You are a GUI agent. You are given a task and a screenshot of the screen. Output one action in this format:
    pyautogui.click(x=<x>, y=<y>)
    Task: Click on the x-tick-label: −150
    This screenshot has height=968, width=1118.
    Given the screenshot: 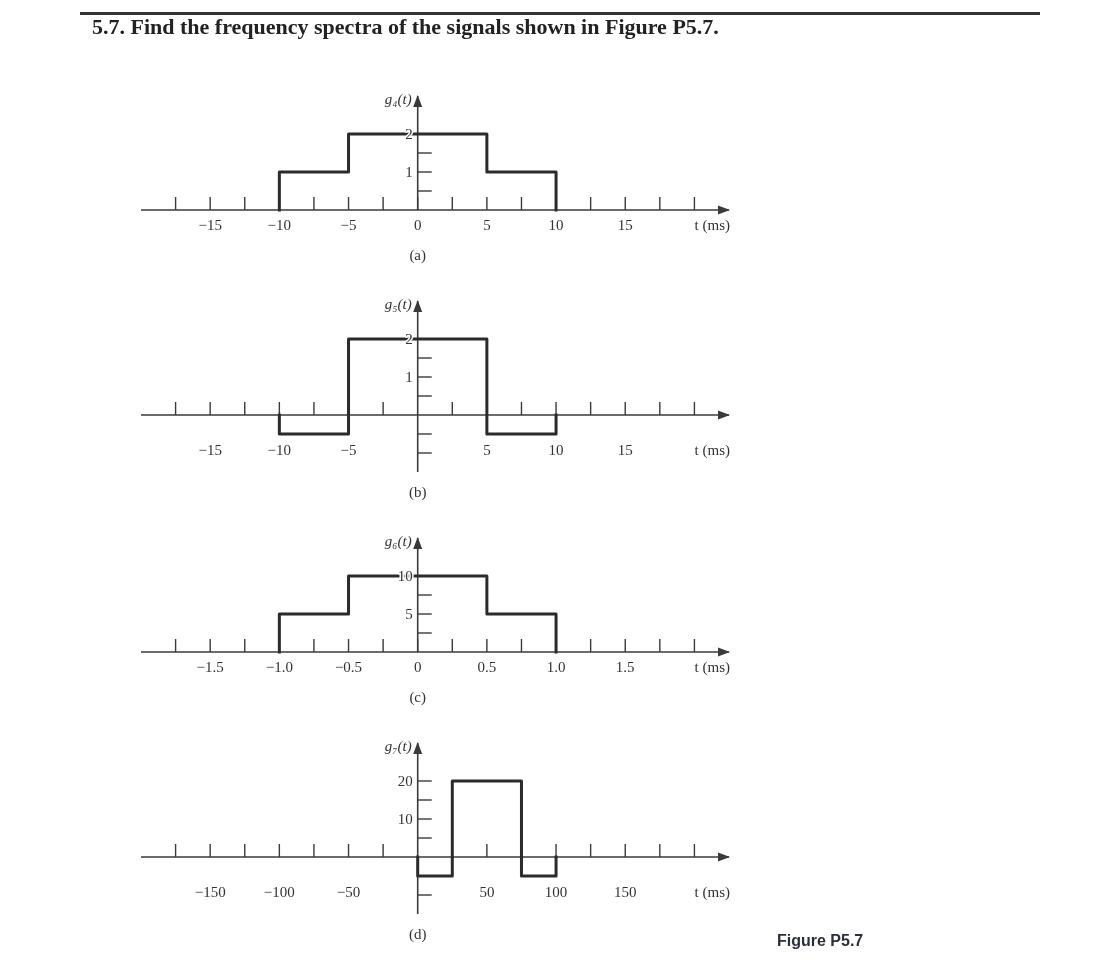 What is the action you would take?
    pyautogui.click(x=210, y=892)
    